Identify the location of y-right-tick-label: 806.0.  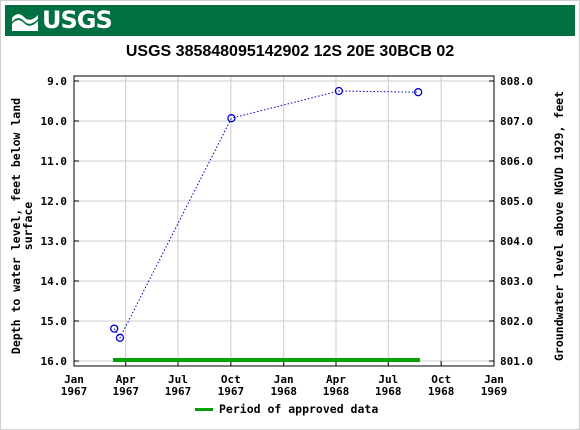
(516, 161).